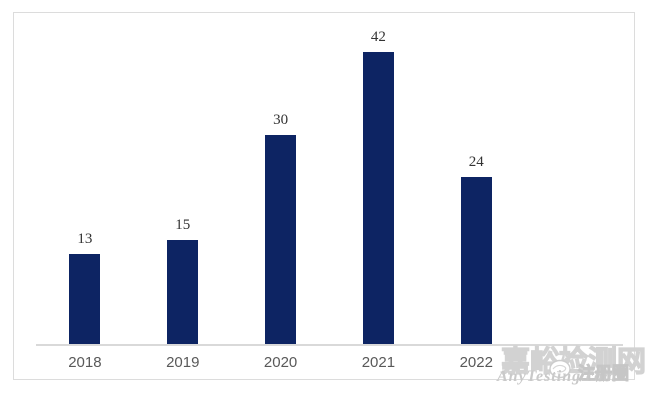 The image size is (650, 400). I want to click on bar-value-label: 13, so click(85, 239).